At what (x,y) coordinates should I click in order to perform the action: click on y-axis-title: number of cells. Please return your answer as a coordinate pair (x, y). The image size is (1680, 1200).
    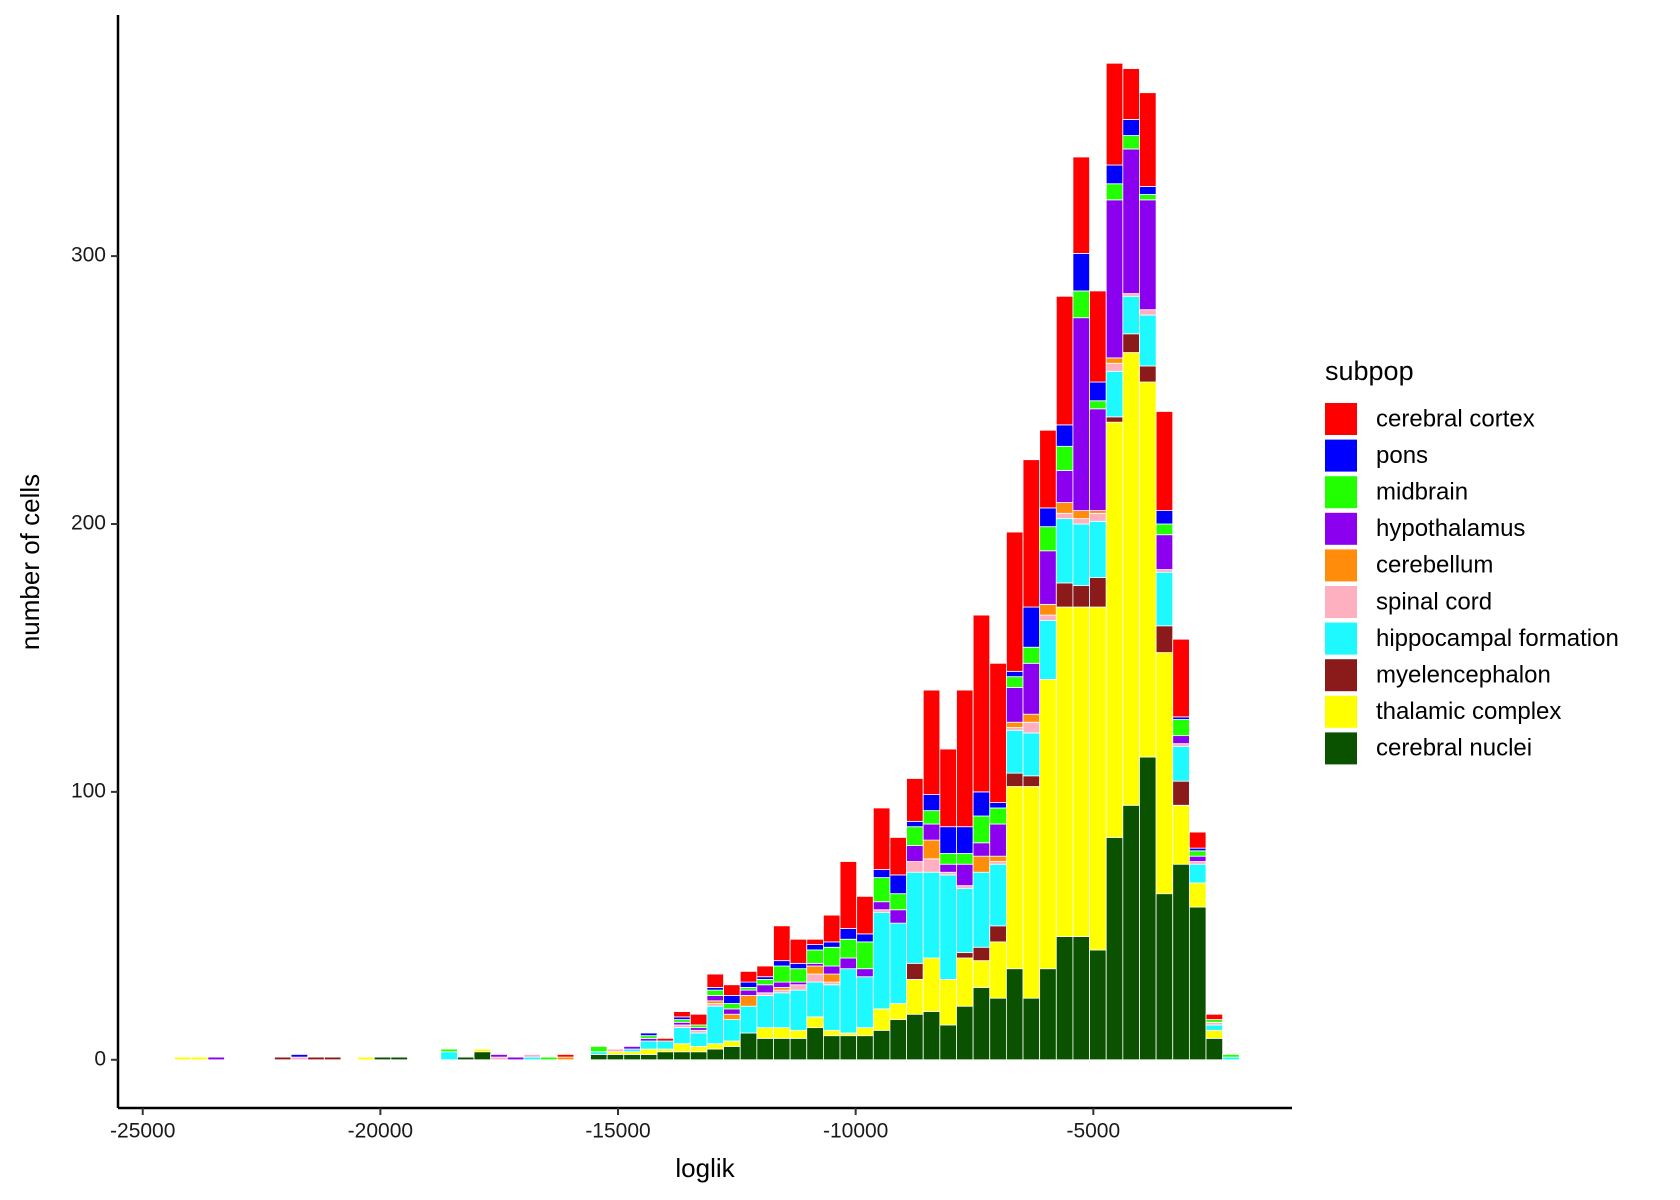
    Looking at the image, I should click on (30, 562).